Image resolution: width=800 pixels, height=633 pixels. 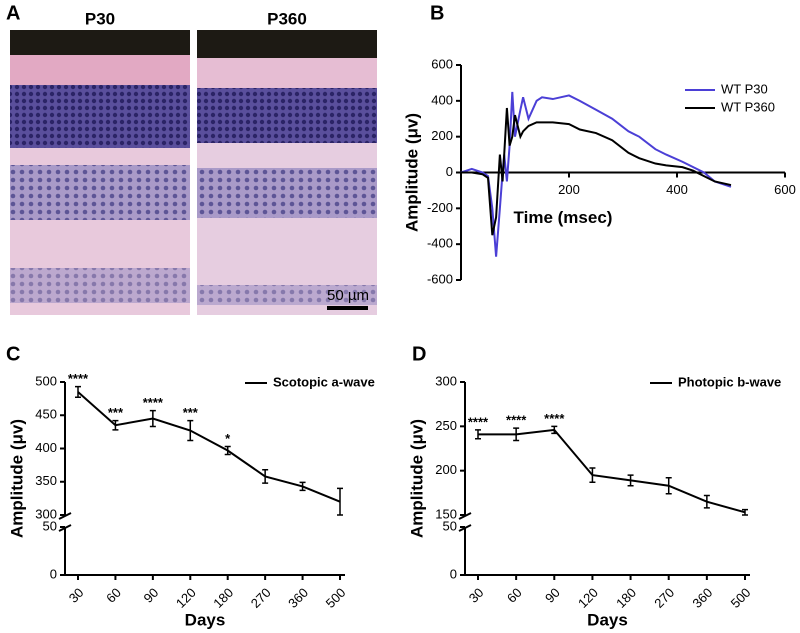 What do you see at coordinates (46, 480) in the screenshot?
I see `y-tick-label: 350` at bounding box center [46, 480].